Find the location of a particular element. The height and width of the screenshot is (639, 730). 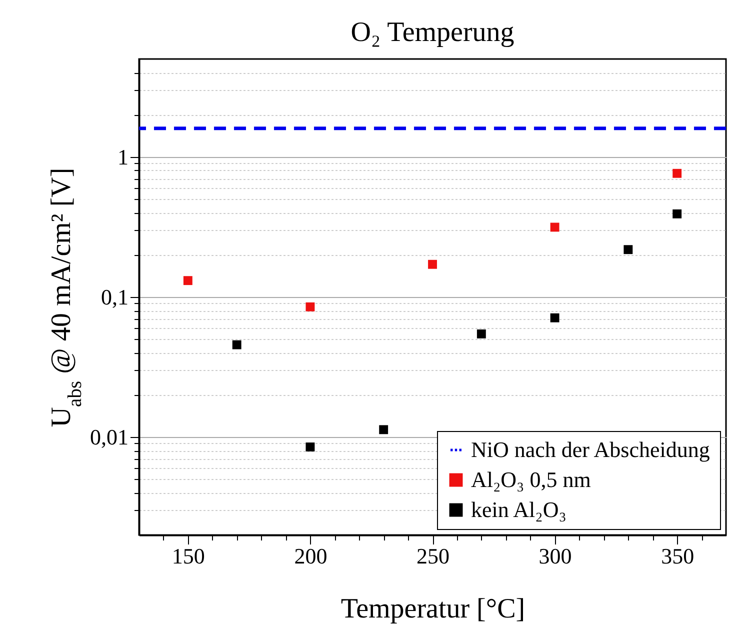

chart-title: O₂ Temperung is located at coordinates (432, 32).